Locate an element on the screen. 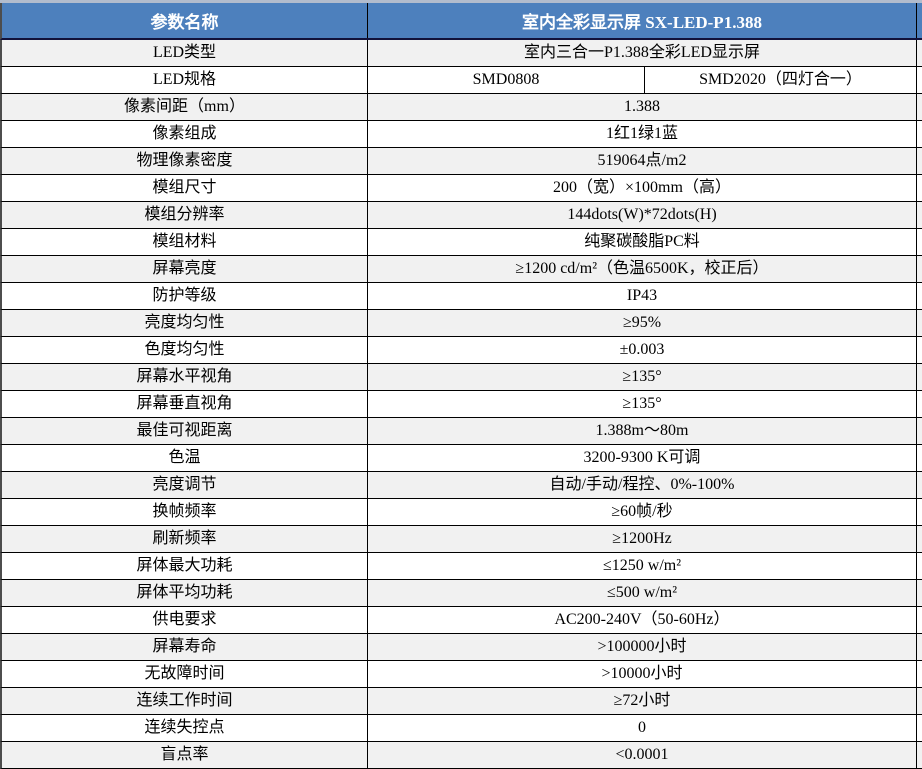 The image size is (922, 769). table-row: 无故障时间 >10000小时 is located at coordinates (461, 674).